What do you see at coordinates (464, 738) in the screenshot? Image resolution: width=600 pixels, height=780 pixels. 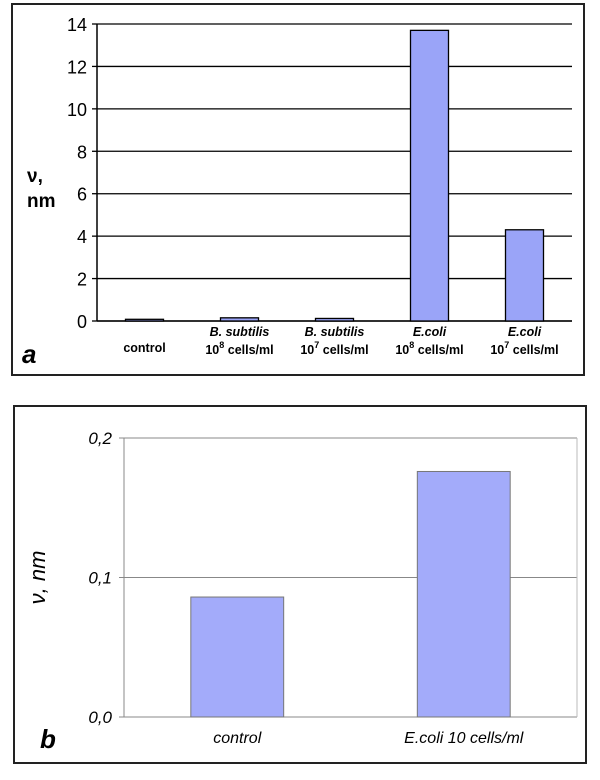 I see `x-tick-label: E.coli 10 cells/ml` at bounding box center [464, 738].